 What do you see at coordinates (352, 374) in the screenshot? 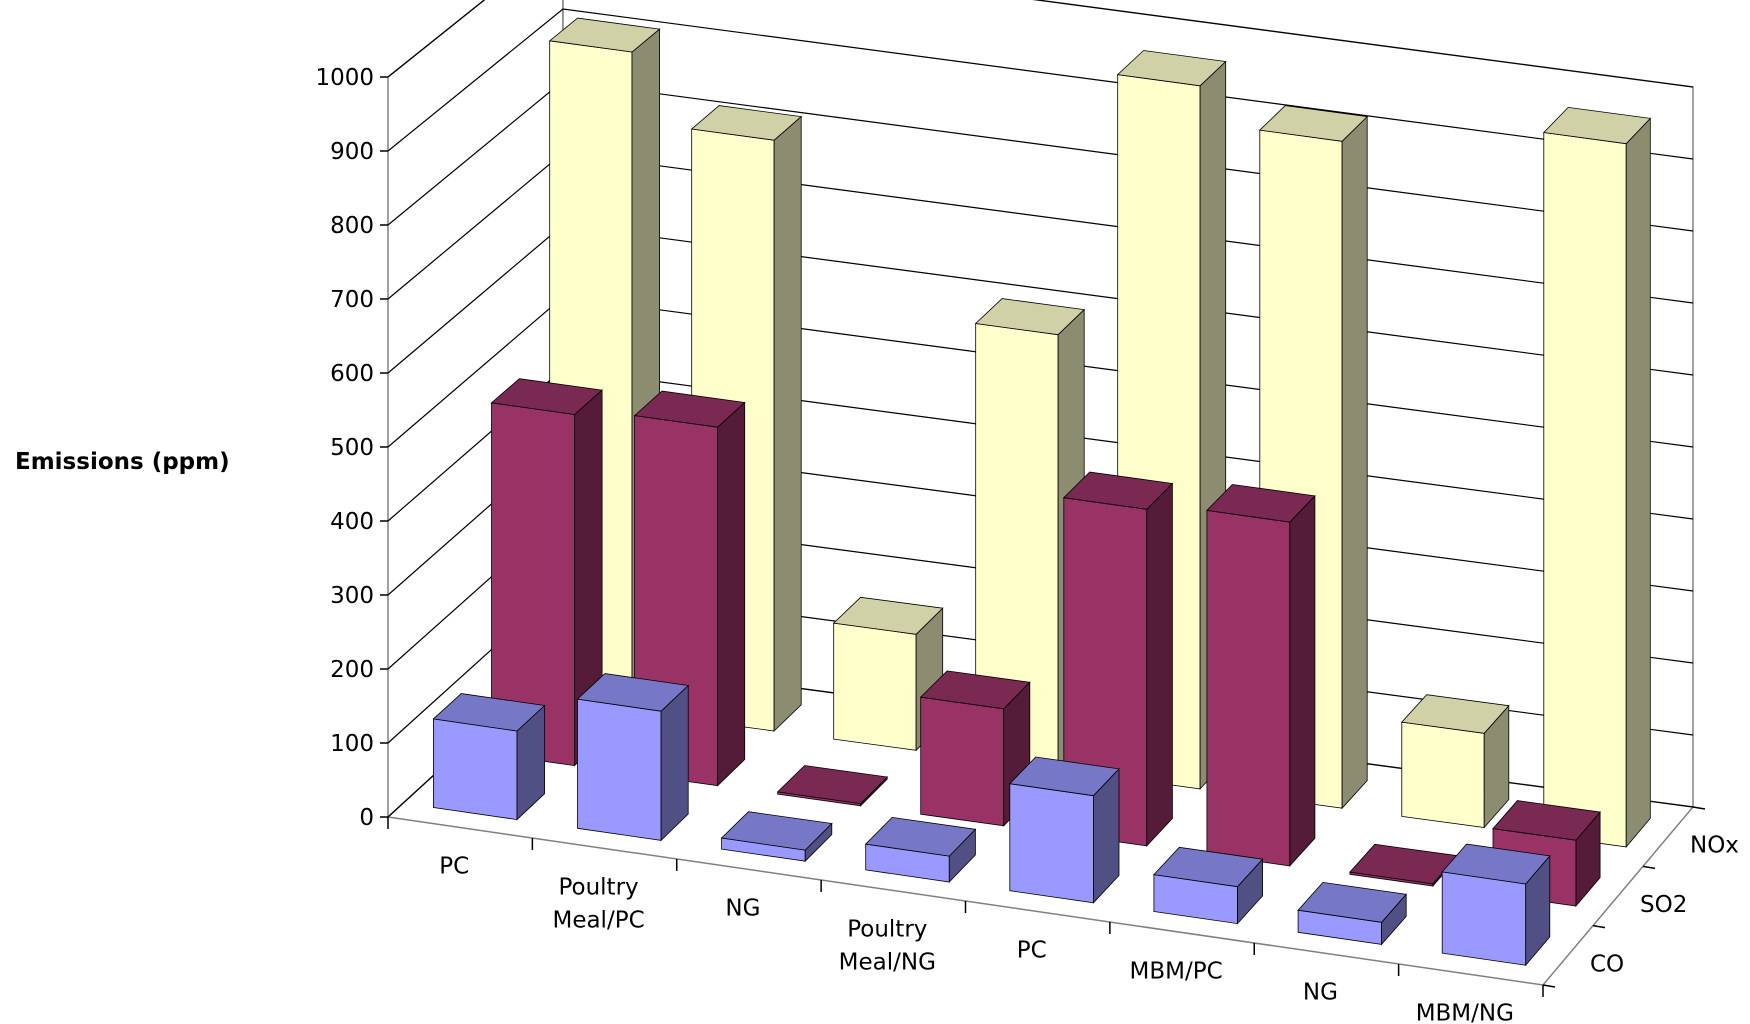
I see `y-tick-label: 600` at bounding box center [352, 374].